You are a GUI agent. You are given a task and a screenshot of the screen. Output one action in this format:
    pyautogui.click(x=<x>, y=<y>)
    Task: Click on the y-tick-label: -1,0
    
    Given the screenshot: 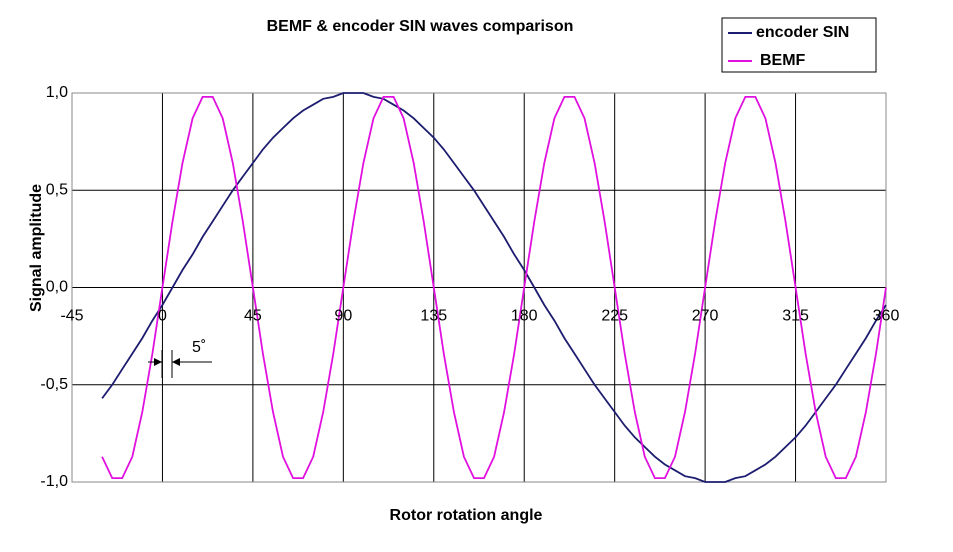 What is the action you would take?
    pyautogui.click(x=54, y=481)
    